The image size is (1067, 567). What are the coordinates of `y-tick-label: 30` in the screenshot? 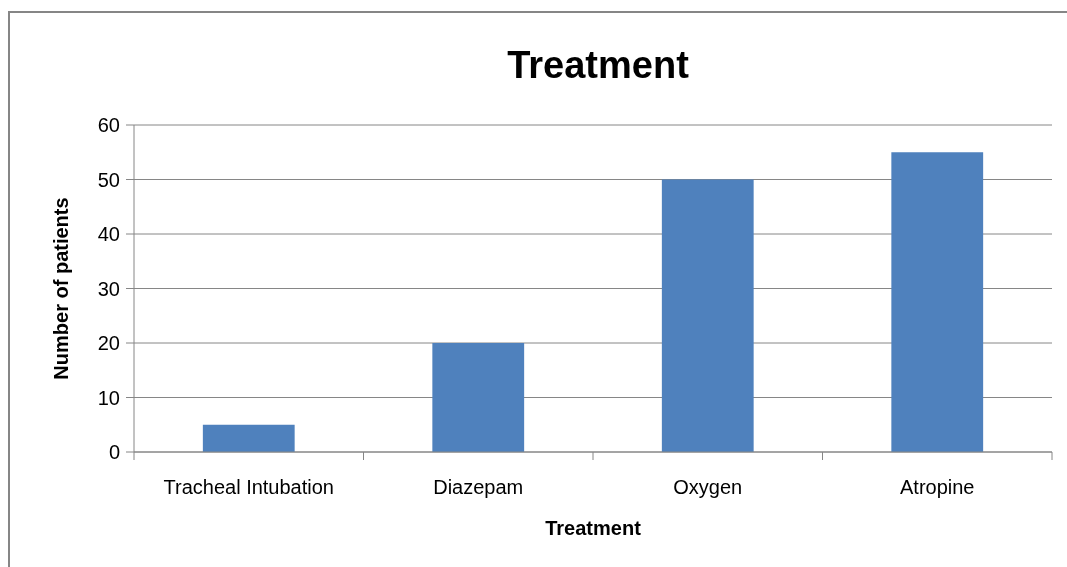 It's located at (108, 288).